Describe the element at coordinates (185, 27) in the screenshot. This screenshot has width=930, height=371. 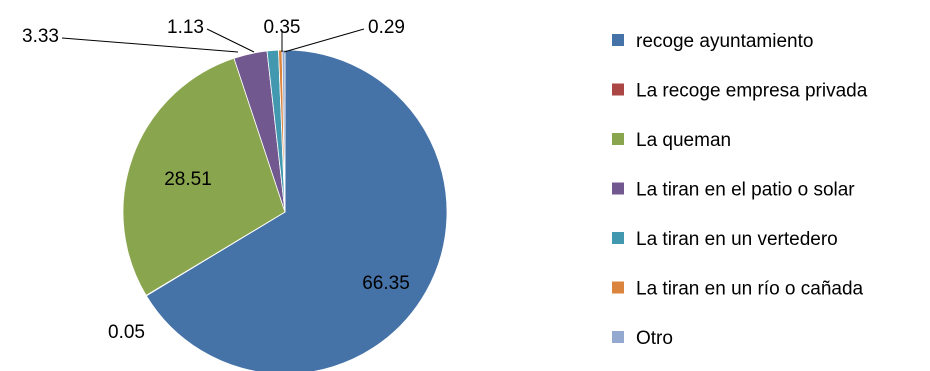
I see `data-label: 1.13` at that location.